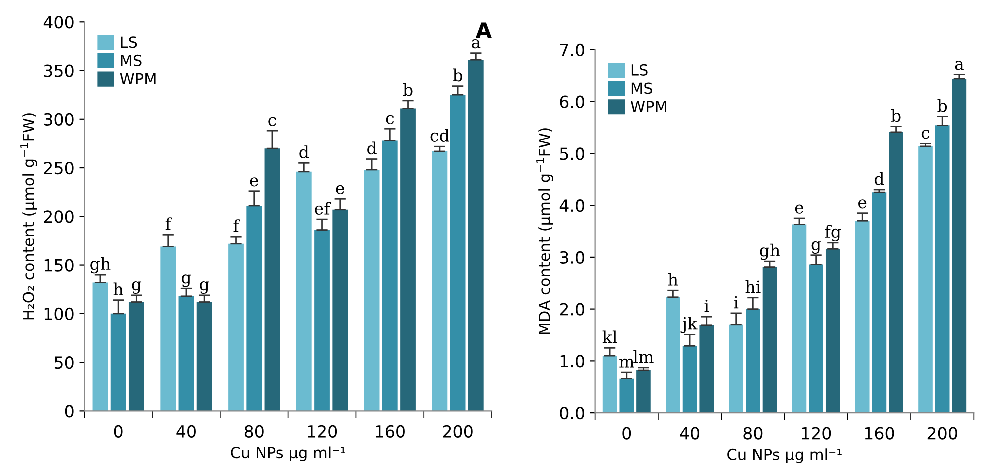 The width and height of the screenshot is (984, 471). Describe the element at coordinates (59, 168) in the screenshot. I see `y-tick-label: 250` at that location.